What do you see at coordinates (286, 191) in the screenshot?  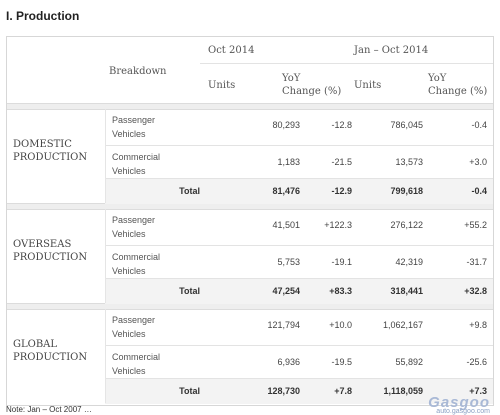 I see `oct-units: 81,476` at bounding box center [286, 191].